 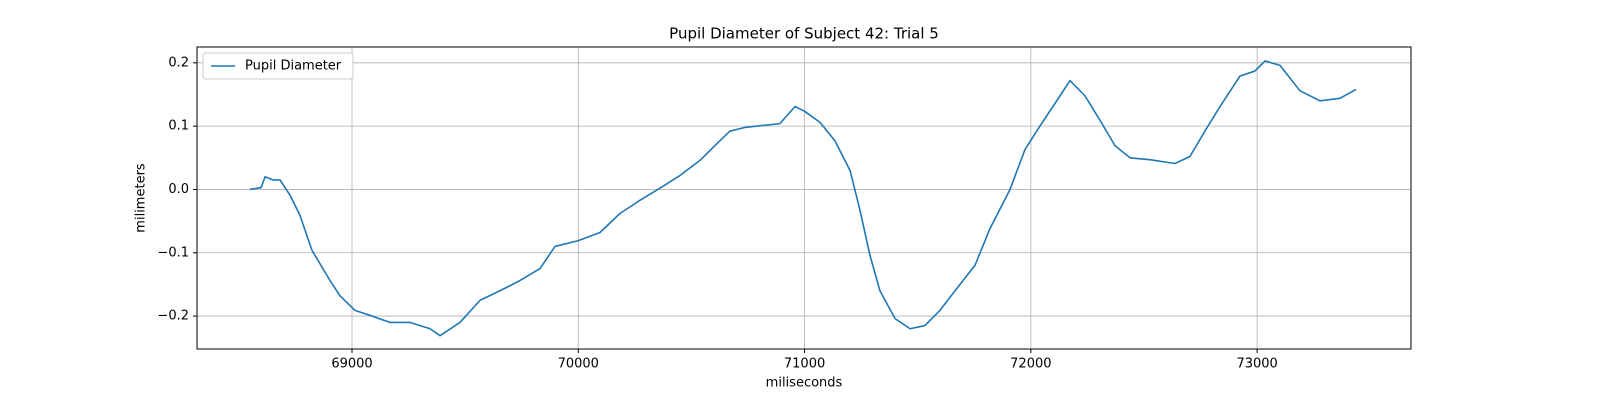 I want to click on x-tick-label: 71000, so click(x=804, y=364).